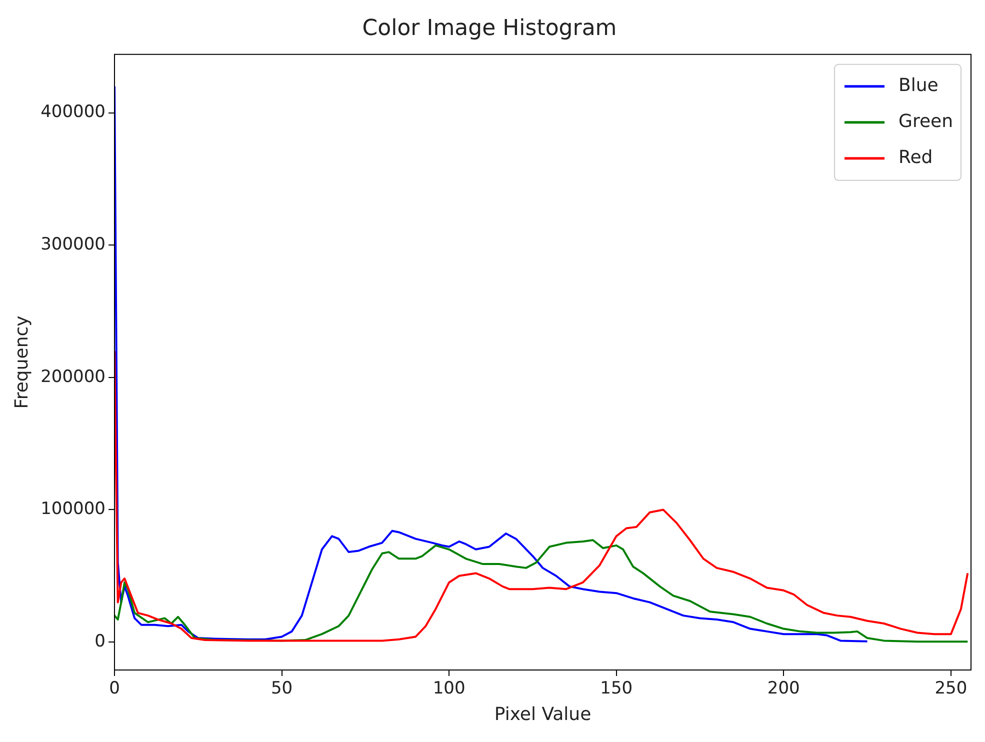  I want to click on x-tick-label: 50, so click(281, 688).